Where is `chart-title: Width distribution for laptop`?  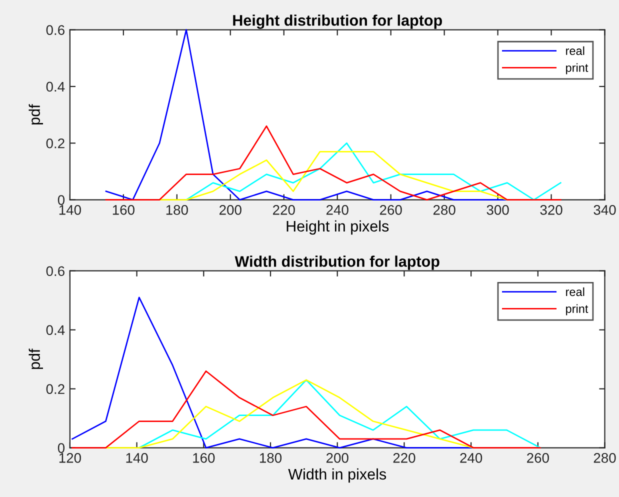
chart-title: Width distribution for laptop is located at coordinates (337, 263).